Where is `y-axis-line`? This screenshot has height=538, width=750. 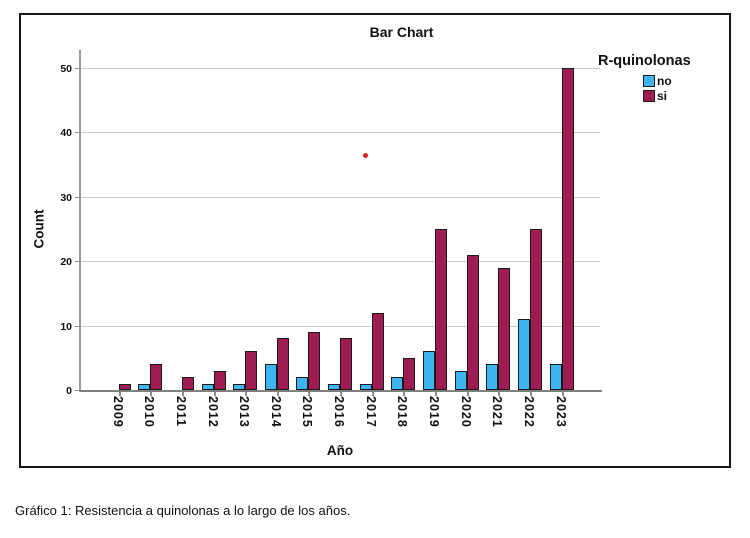 y-axis-line is located at coordinates (80, 221).